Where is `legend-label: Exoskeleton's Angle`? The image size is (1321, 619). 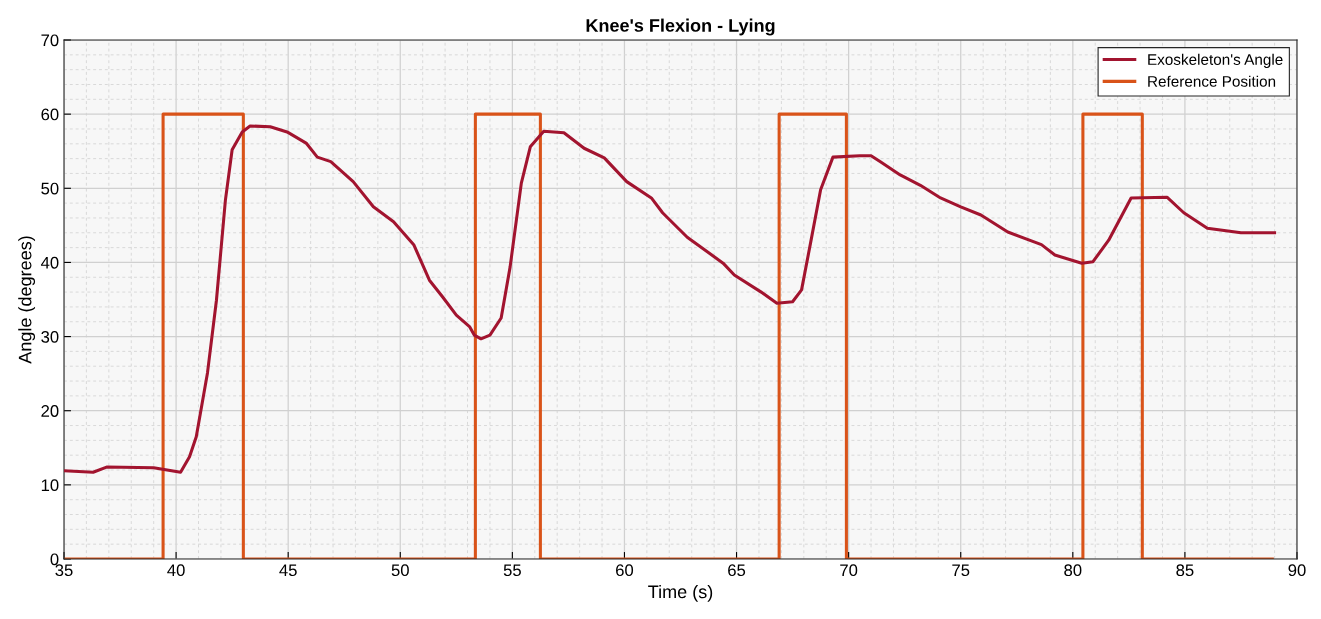 legend-label: Exoskeleton's Angle is located at coordinates (1215, 60).